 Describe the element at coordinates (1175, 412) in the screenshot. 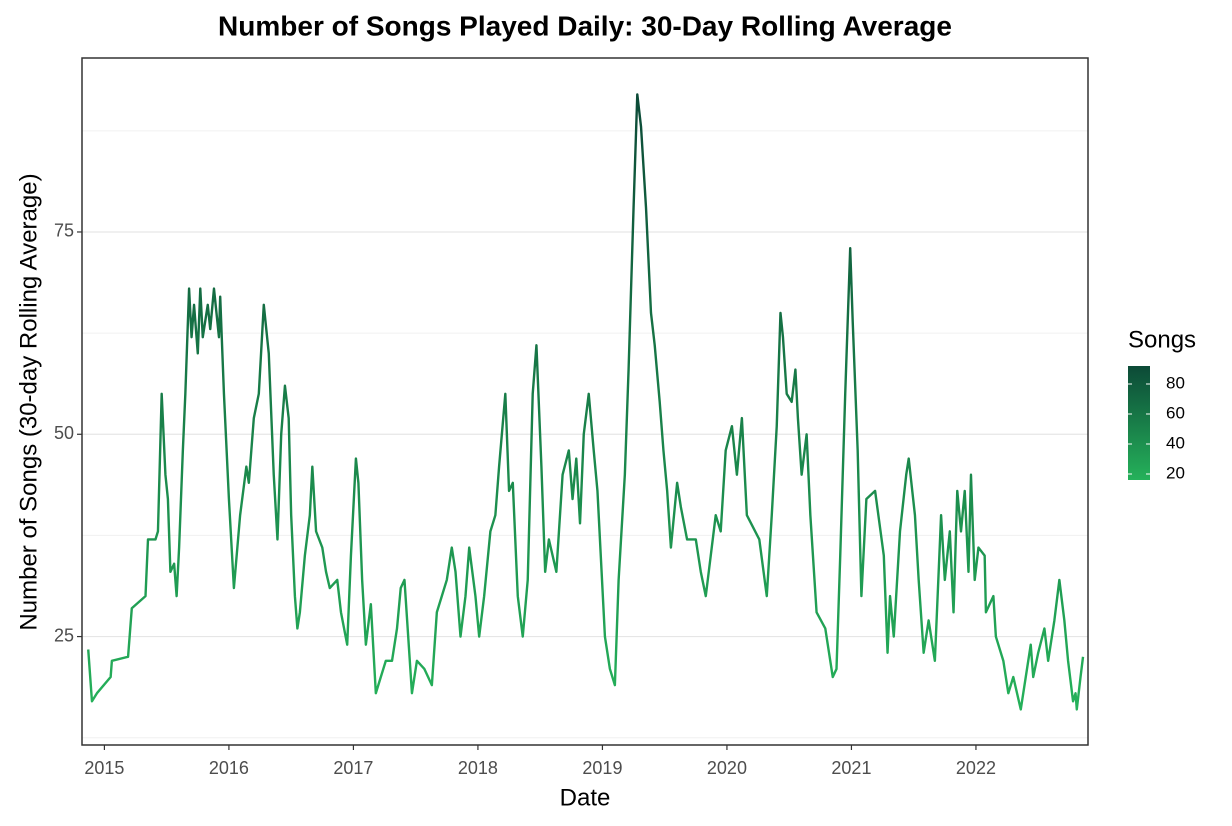

I see `legend-tick-label: 60` at that location.